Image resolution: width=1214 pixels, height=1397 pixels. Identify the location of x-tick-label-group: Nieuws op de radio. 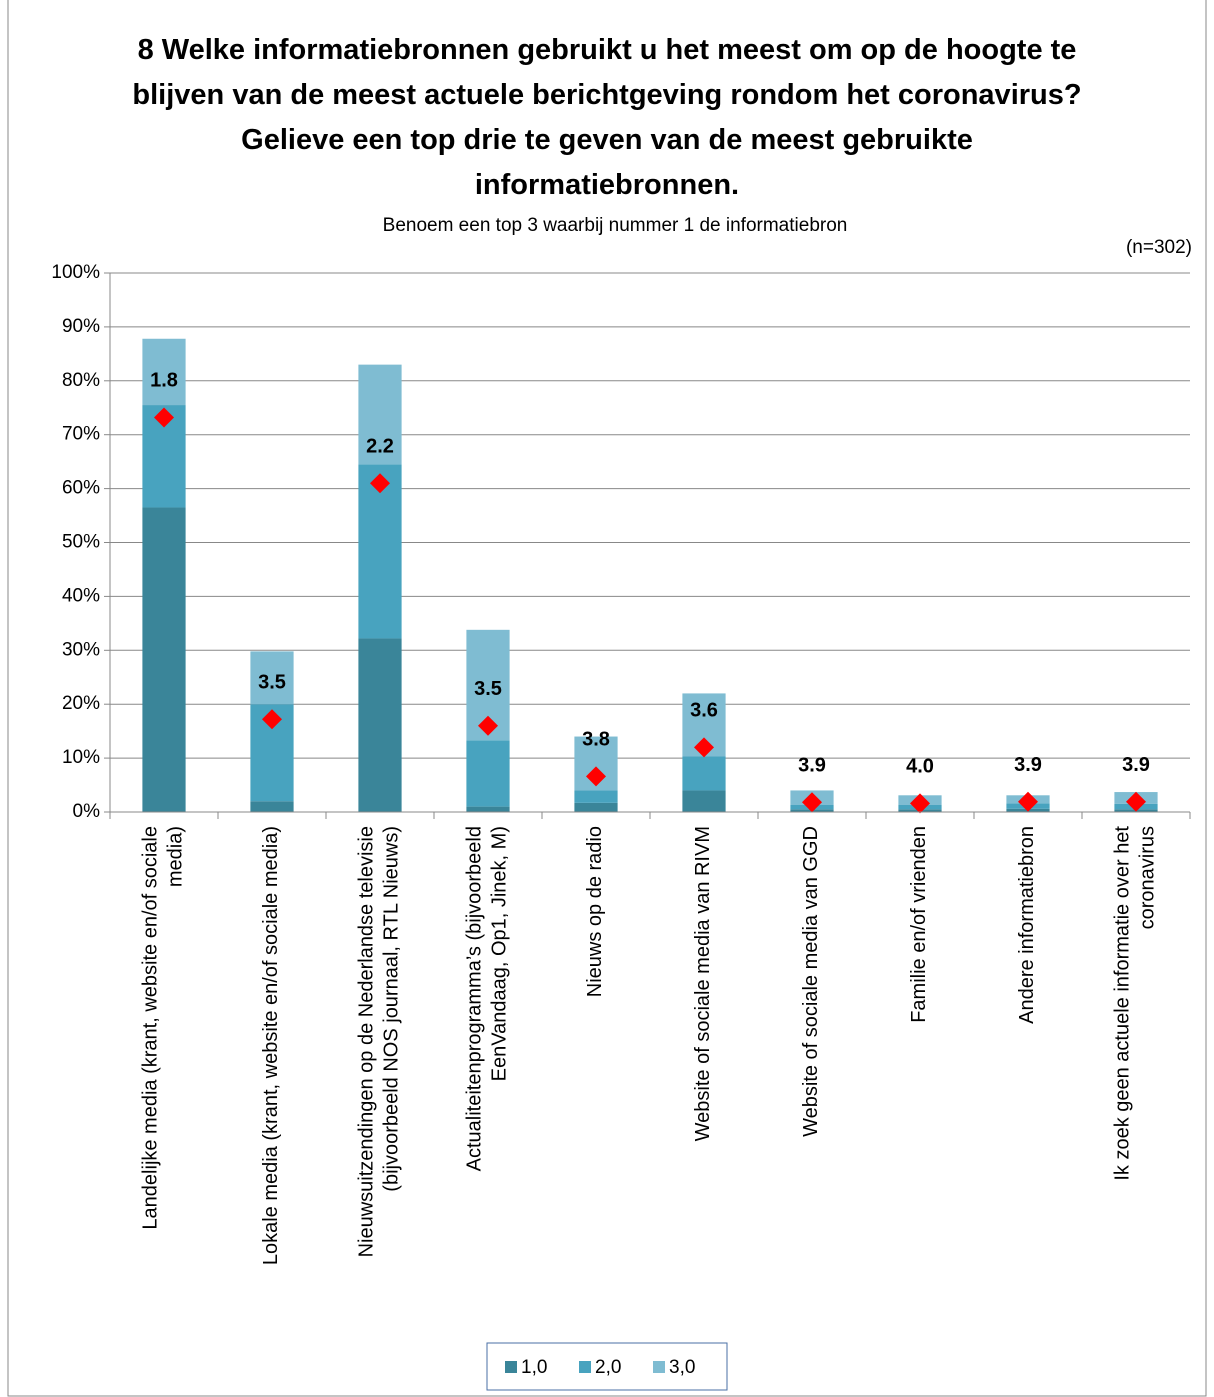
(595, 911).